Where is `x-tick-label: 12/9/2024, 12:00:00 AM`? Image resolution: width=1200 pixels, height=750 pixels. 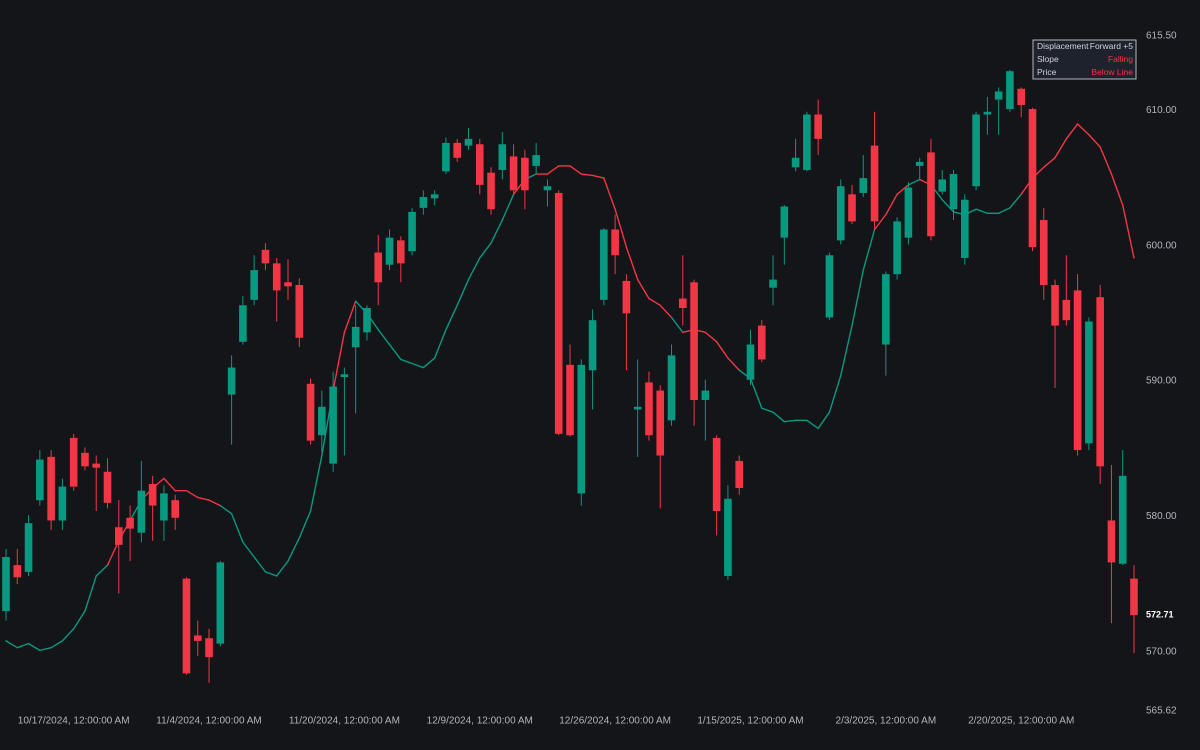
x-tick-label: 12/9/2024, 12:00:00 AM is located at coordinates (480, 721).